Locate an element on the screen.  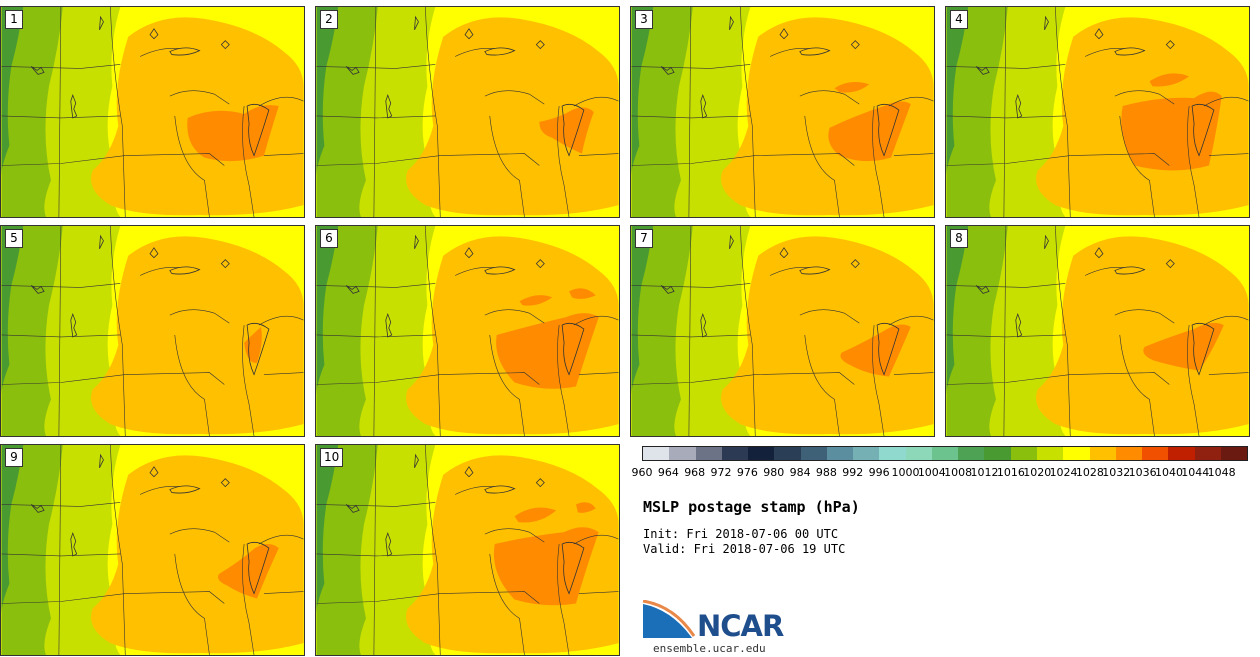
stamp-number: 5 is located at coordinates (14, 238).